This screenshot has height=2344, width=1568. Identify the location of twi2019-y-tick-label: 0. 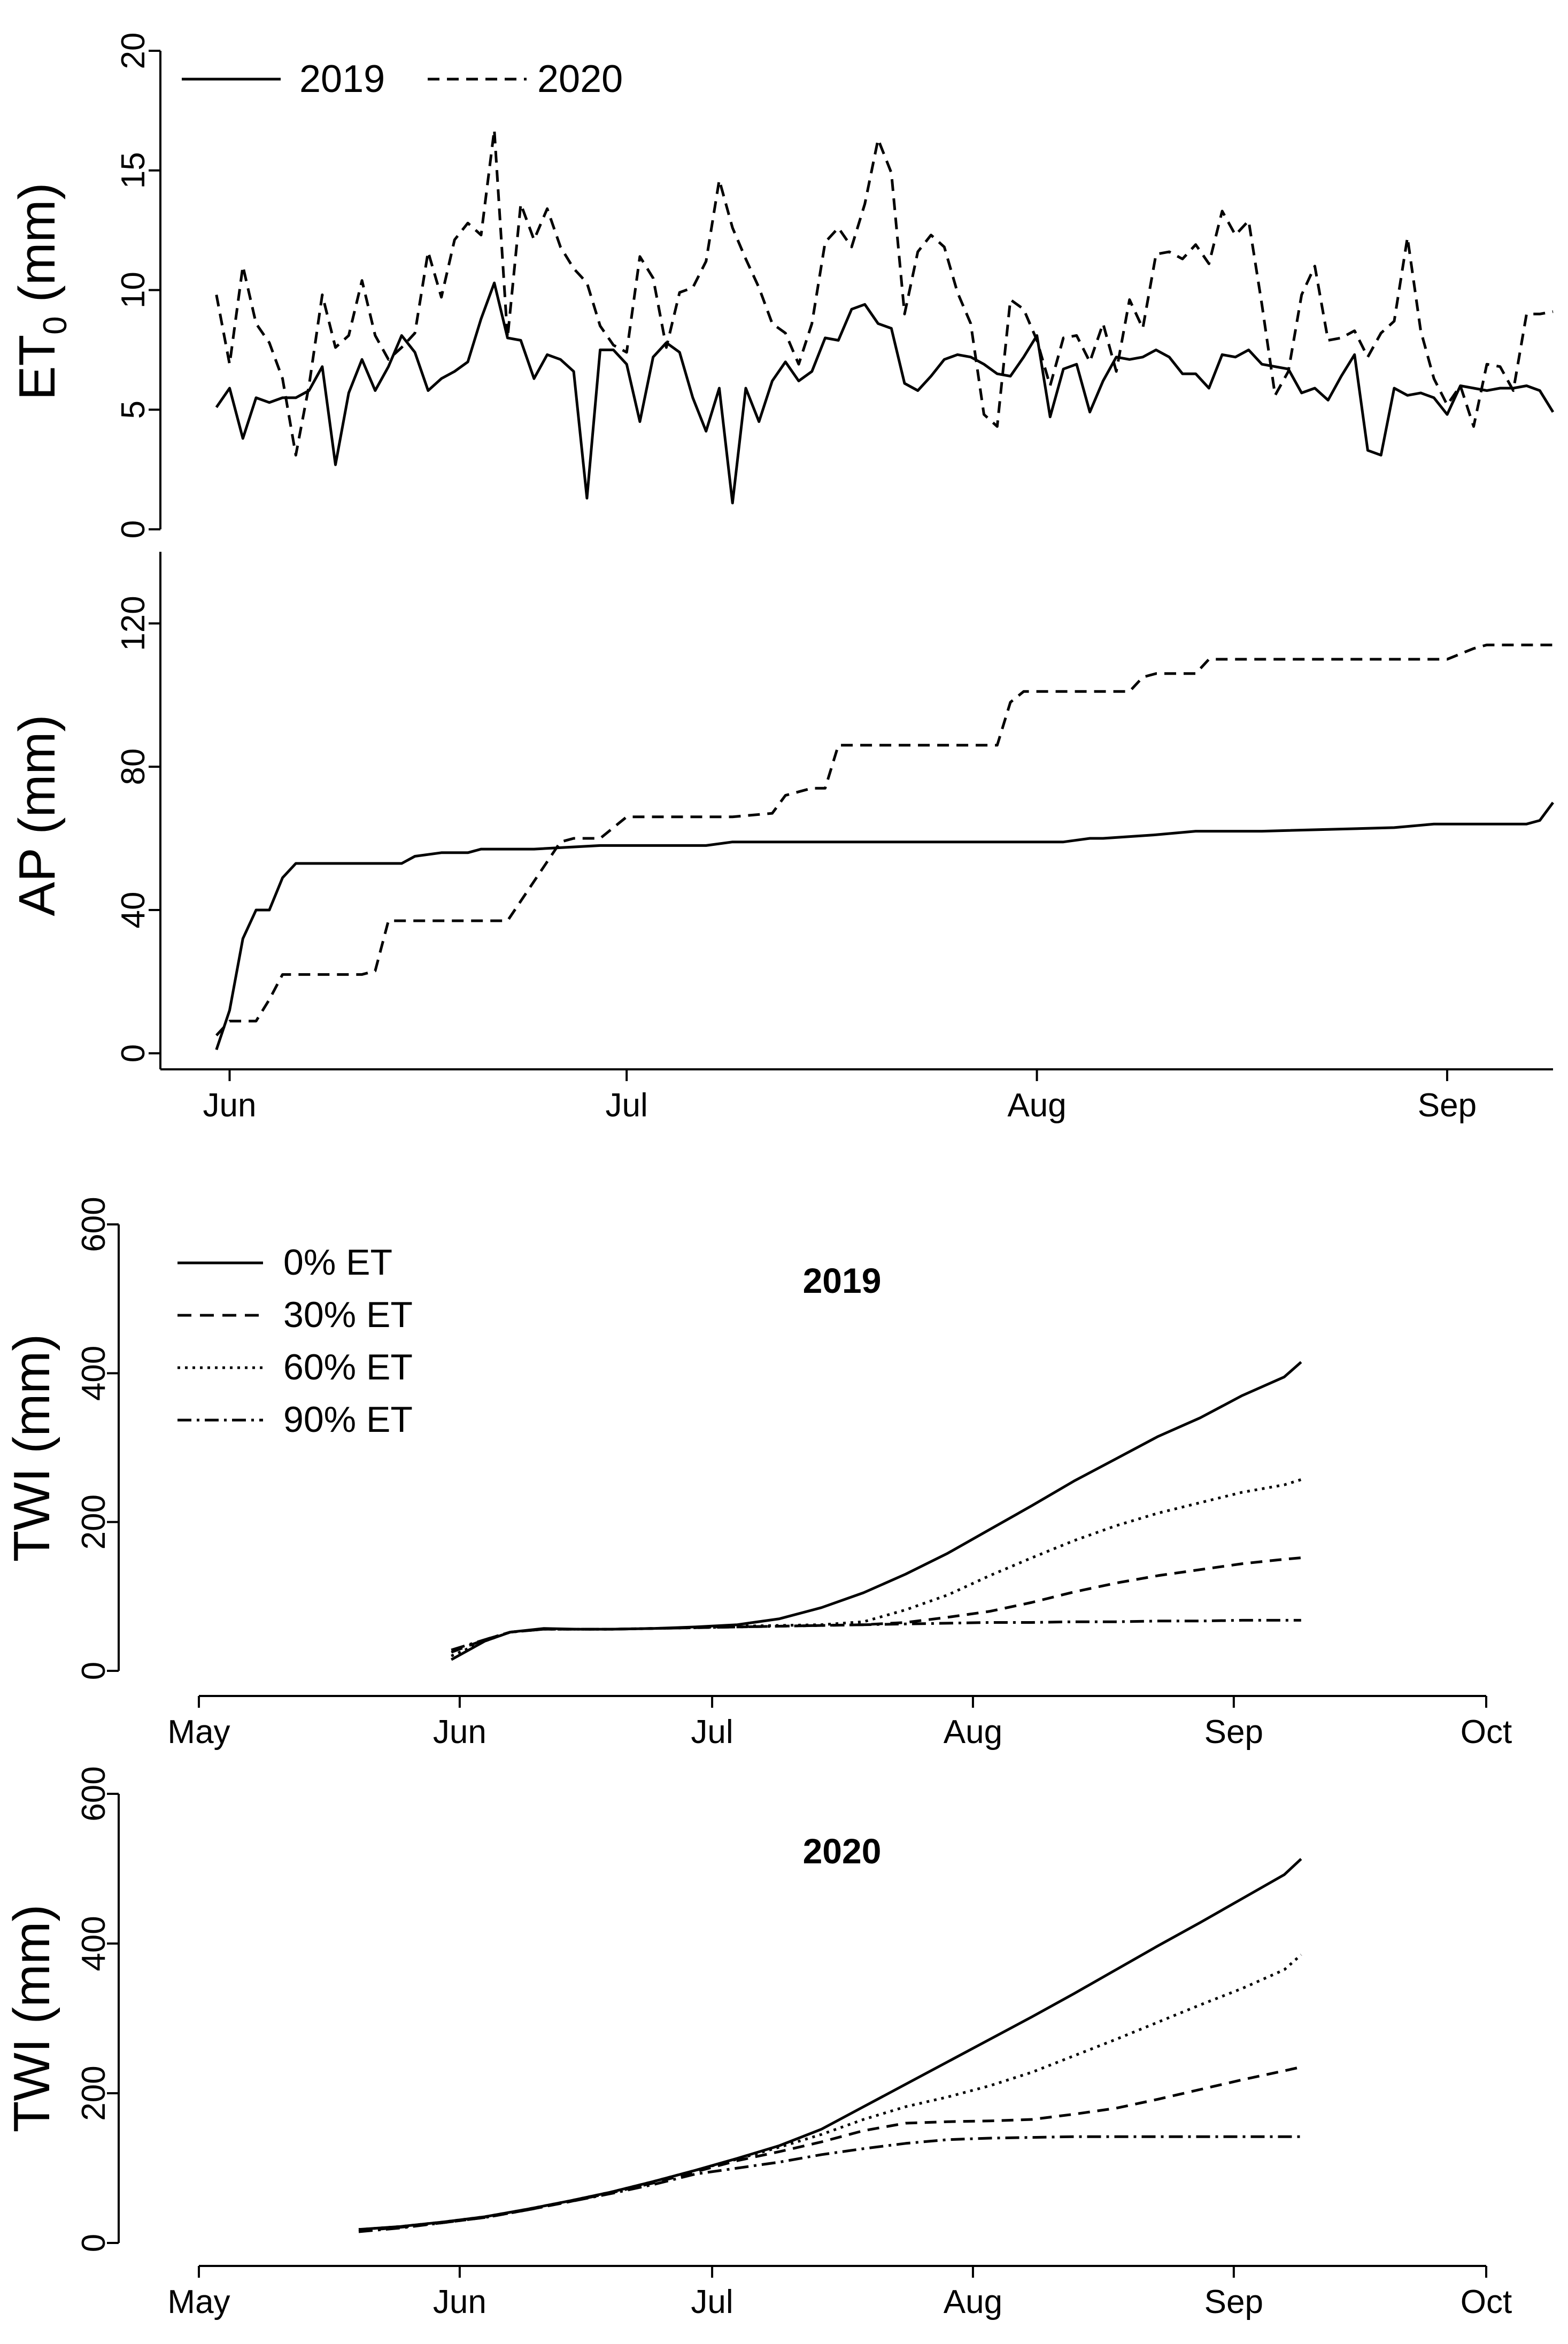
(93, 1671).